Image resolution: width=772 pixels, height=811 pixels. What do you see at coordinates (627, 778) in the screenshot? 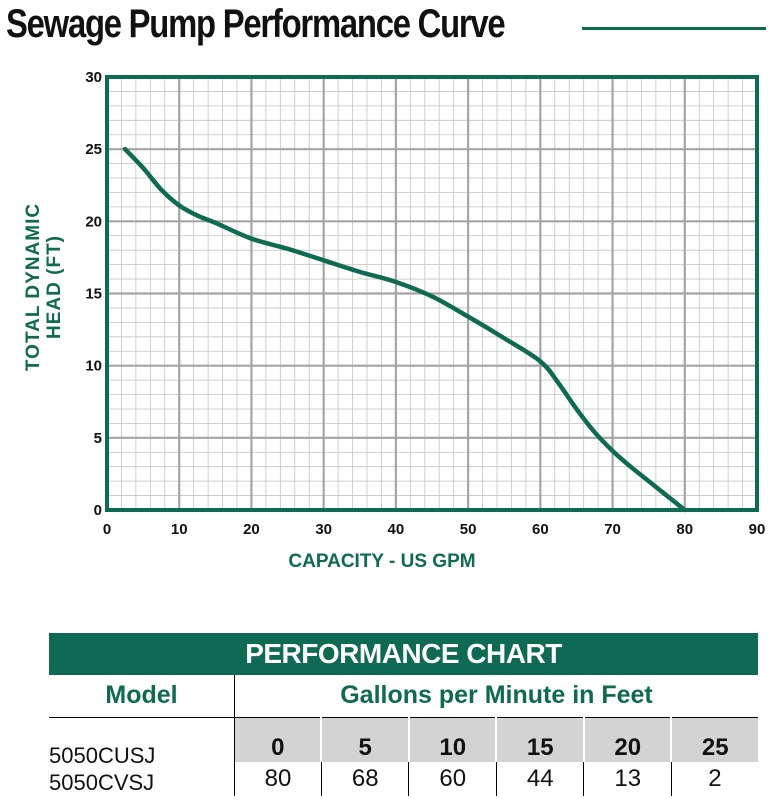
I see `gpm-value-cell: 13` at bounding box center [627, 778].